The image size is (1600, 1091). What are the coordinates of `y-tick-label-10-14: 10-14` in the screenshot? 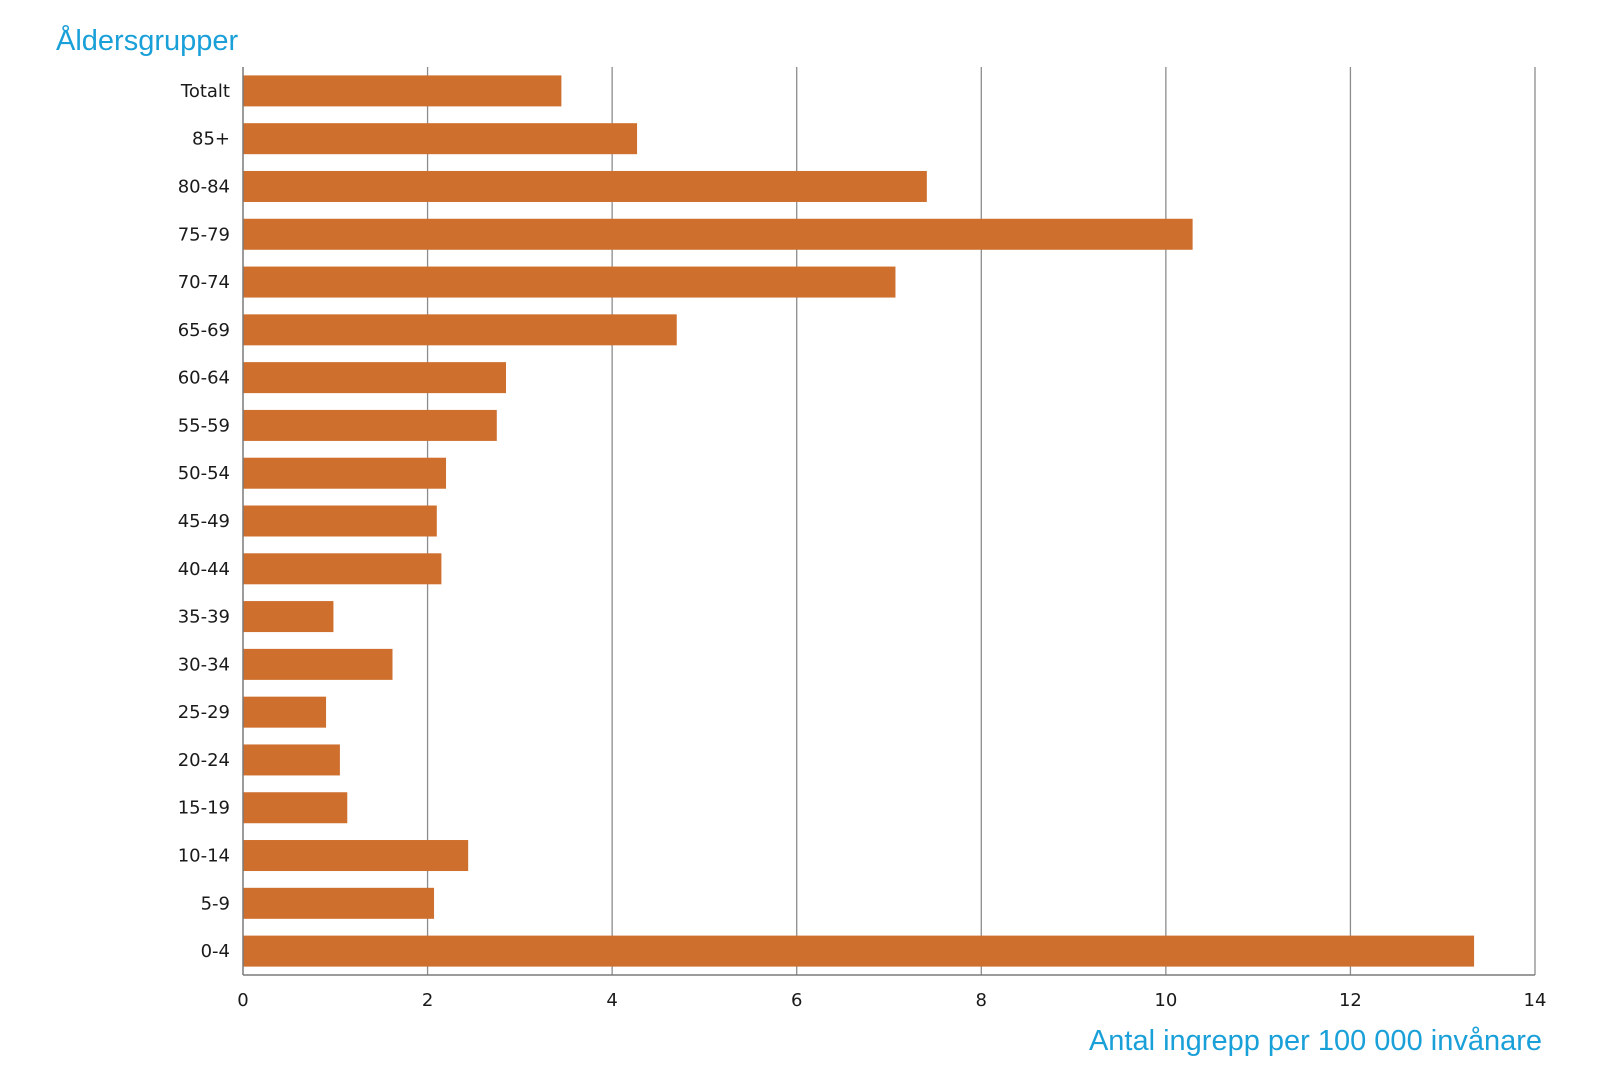 It's located at (204, 856).